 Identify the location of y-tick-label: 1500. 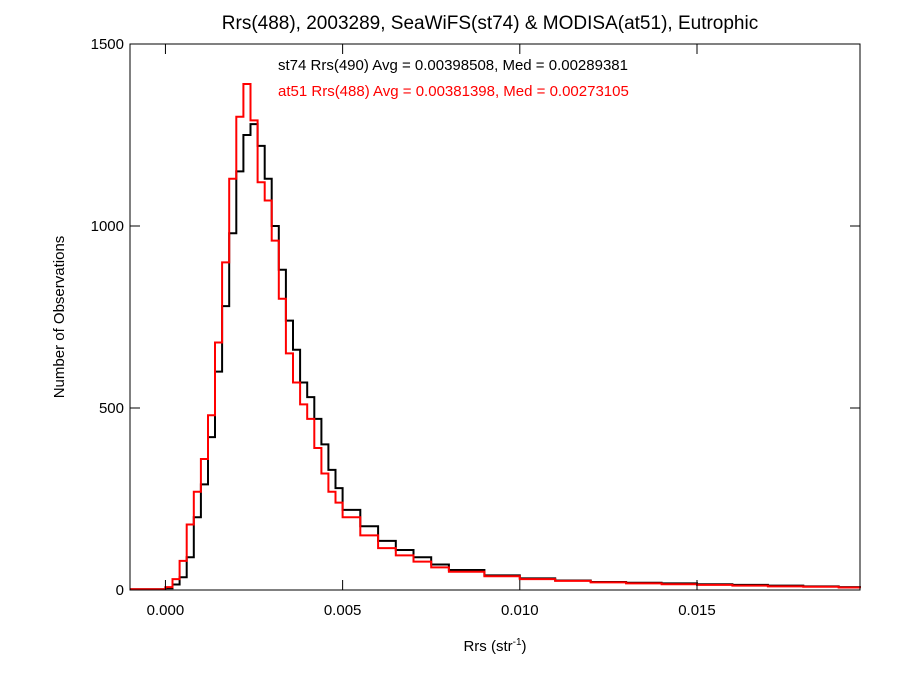
(107, 44).